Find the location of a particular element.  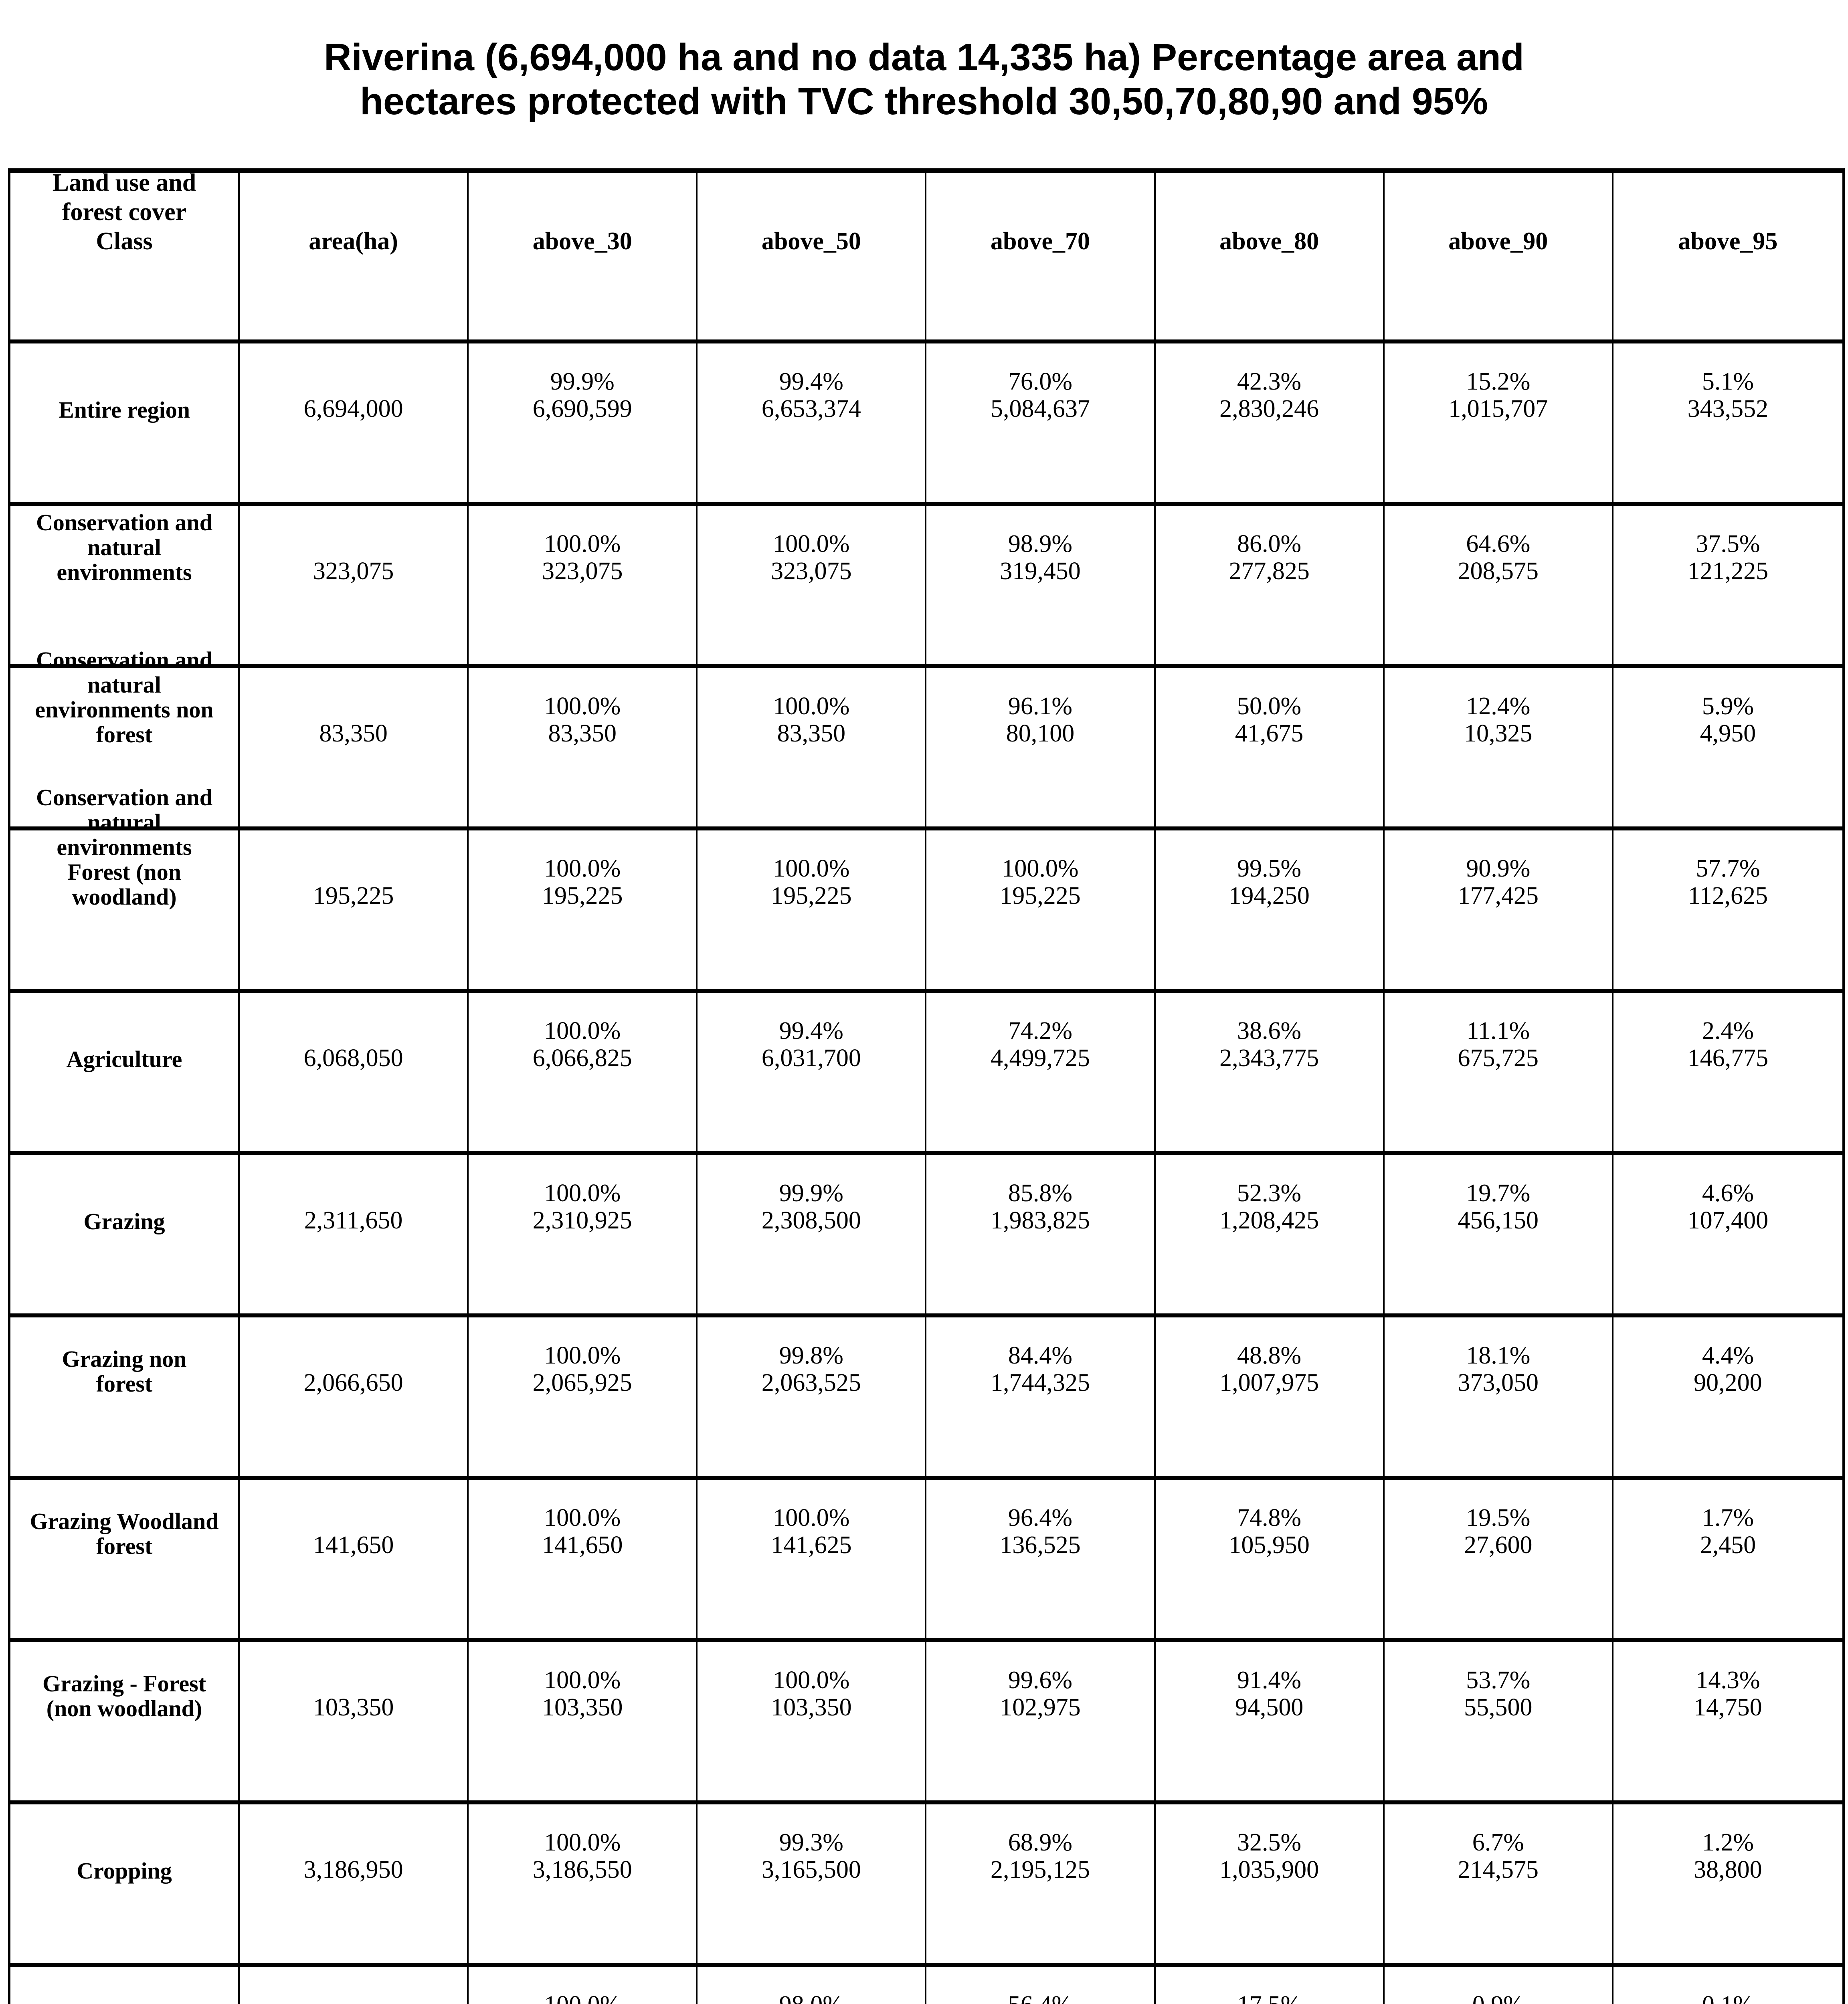

ha-value: 2,195,125 is located at coordinates (1040, 1870).